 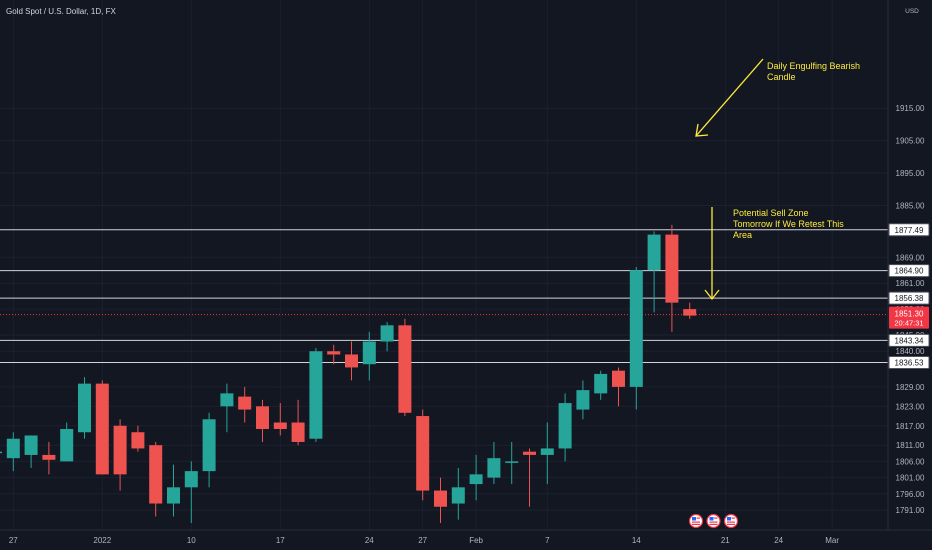 What do you see at coordinates (444, 540) in the screenshot?
I see `time-axis-panel` at bounding box center [444, 540].